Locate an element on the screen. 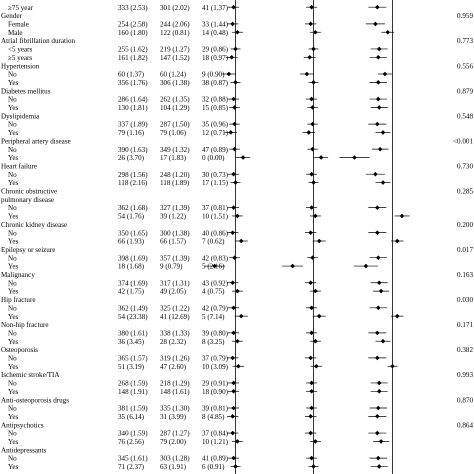  count-cell-2: 317 (1.31) is located at coordinates (175, 283).